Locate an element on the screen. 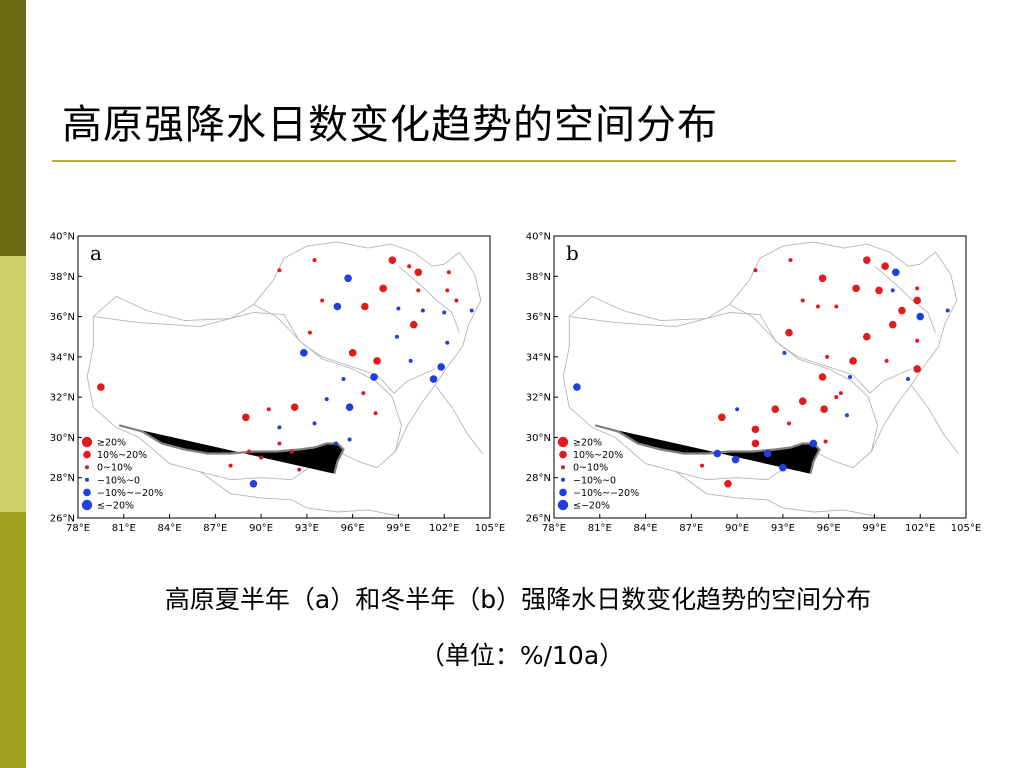  figure-caption: 高原夏半年（a）和冬半年（b）强降水日数变化趋势的空间分布 is located at coordinates (518, 599).